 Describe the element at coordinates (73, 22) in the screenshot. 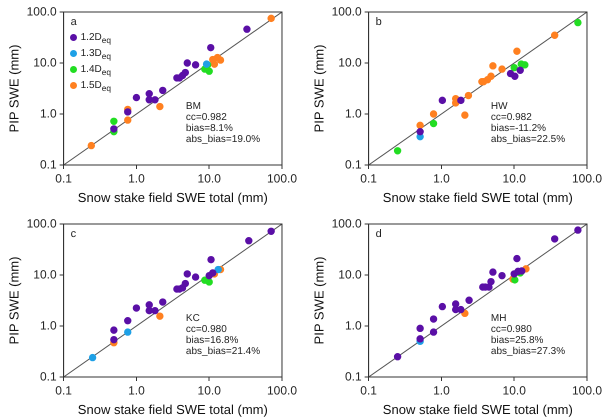

I see `annotation: a` at that location.